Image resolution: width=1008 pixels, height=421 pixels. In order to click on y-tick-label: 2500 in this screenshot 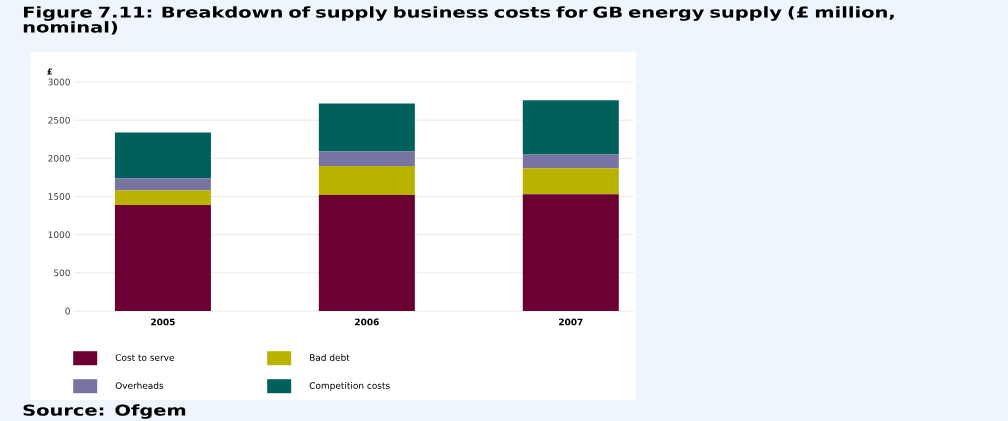, I will do `click(59, 120)`.